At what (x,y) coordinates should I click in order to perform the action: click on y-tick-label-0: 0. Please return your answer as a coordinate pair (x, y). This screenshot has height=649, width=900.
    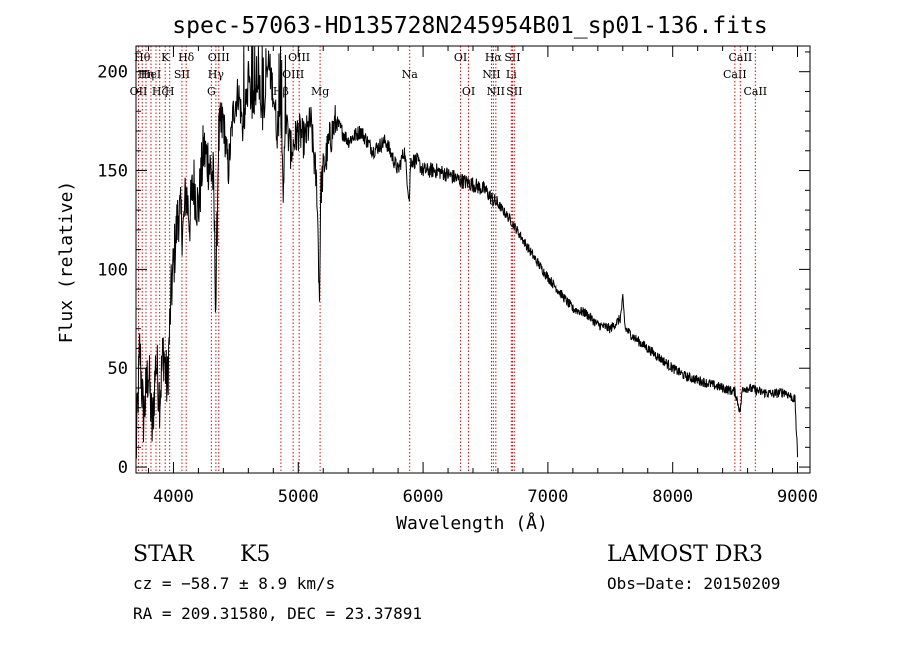
    Looking at the image, I should click on (123, 468).